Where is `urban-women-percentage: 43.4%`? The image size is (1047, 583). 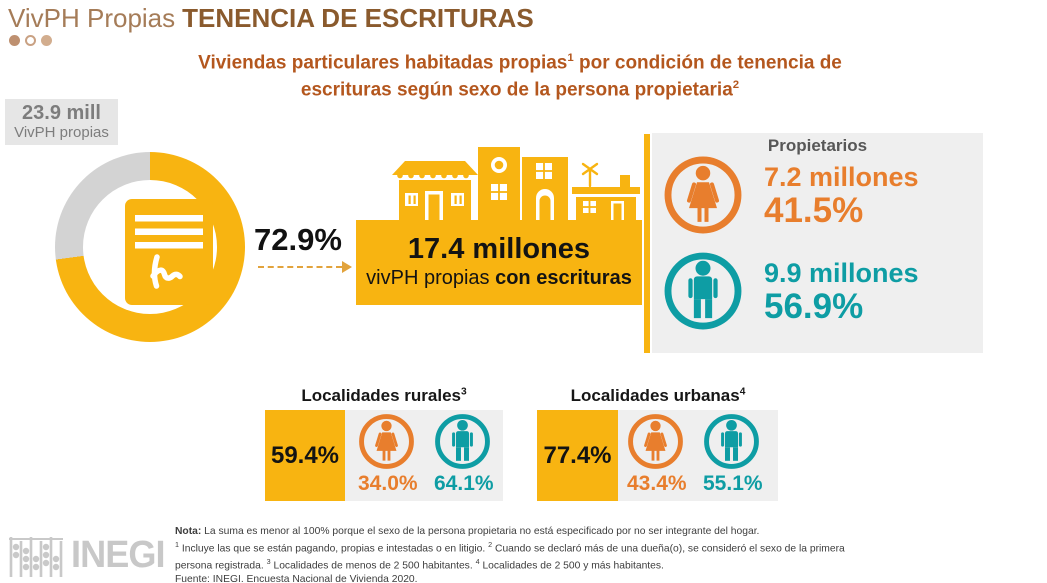 urban-women-percentage: 43.4% is located at coordinates (657, 483).